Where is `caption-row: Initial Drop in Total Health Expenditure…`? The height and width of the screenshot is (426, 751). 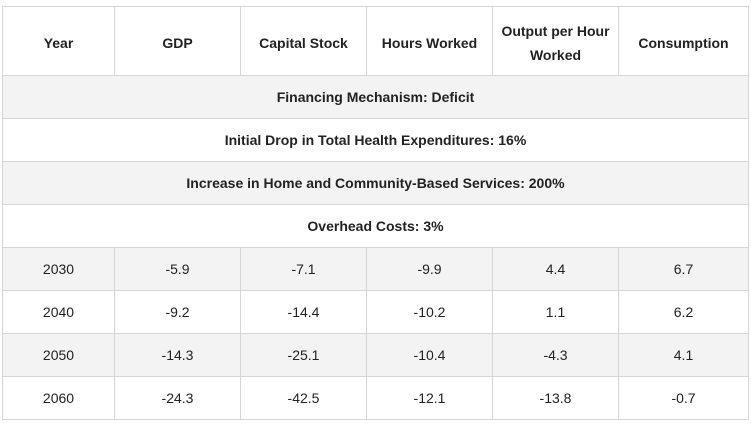 caption-row: Initial Drop in Total Health Expenditure… is located at coordinates (375, 140).